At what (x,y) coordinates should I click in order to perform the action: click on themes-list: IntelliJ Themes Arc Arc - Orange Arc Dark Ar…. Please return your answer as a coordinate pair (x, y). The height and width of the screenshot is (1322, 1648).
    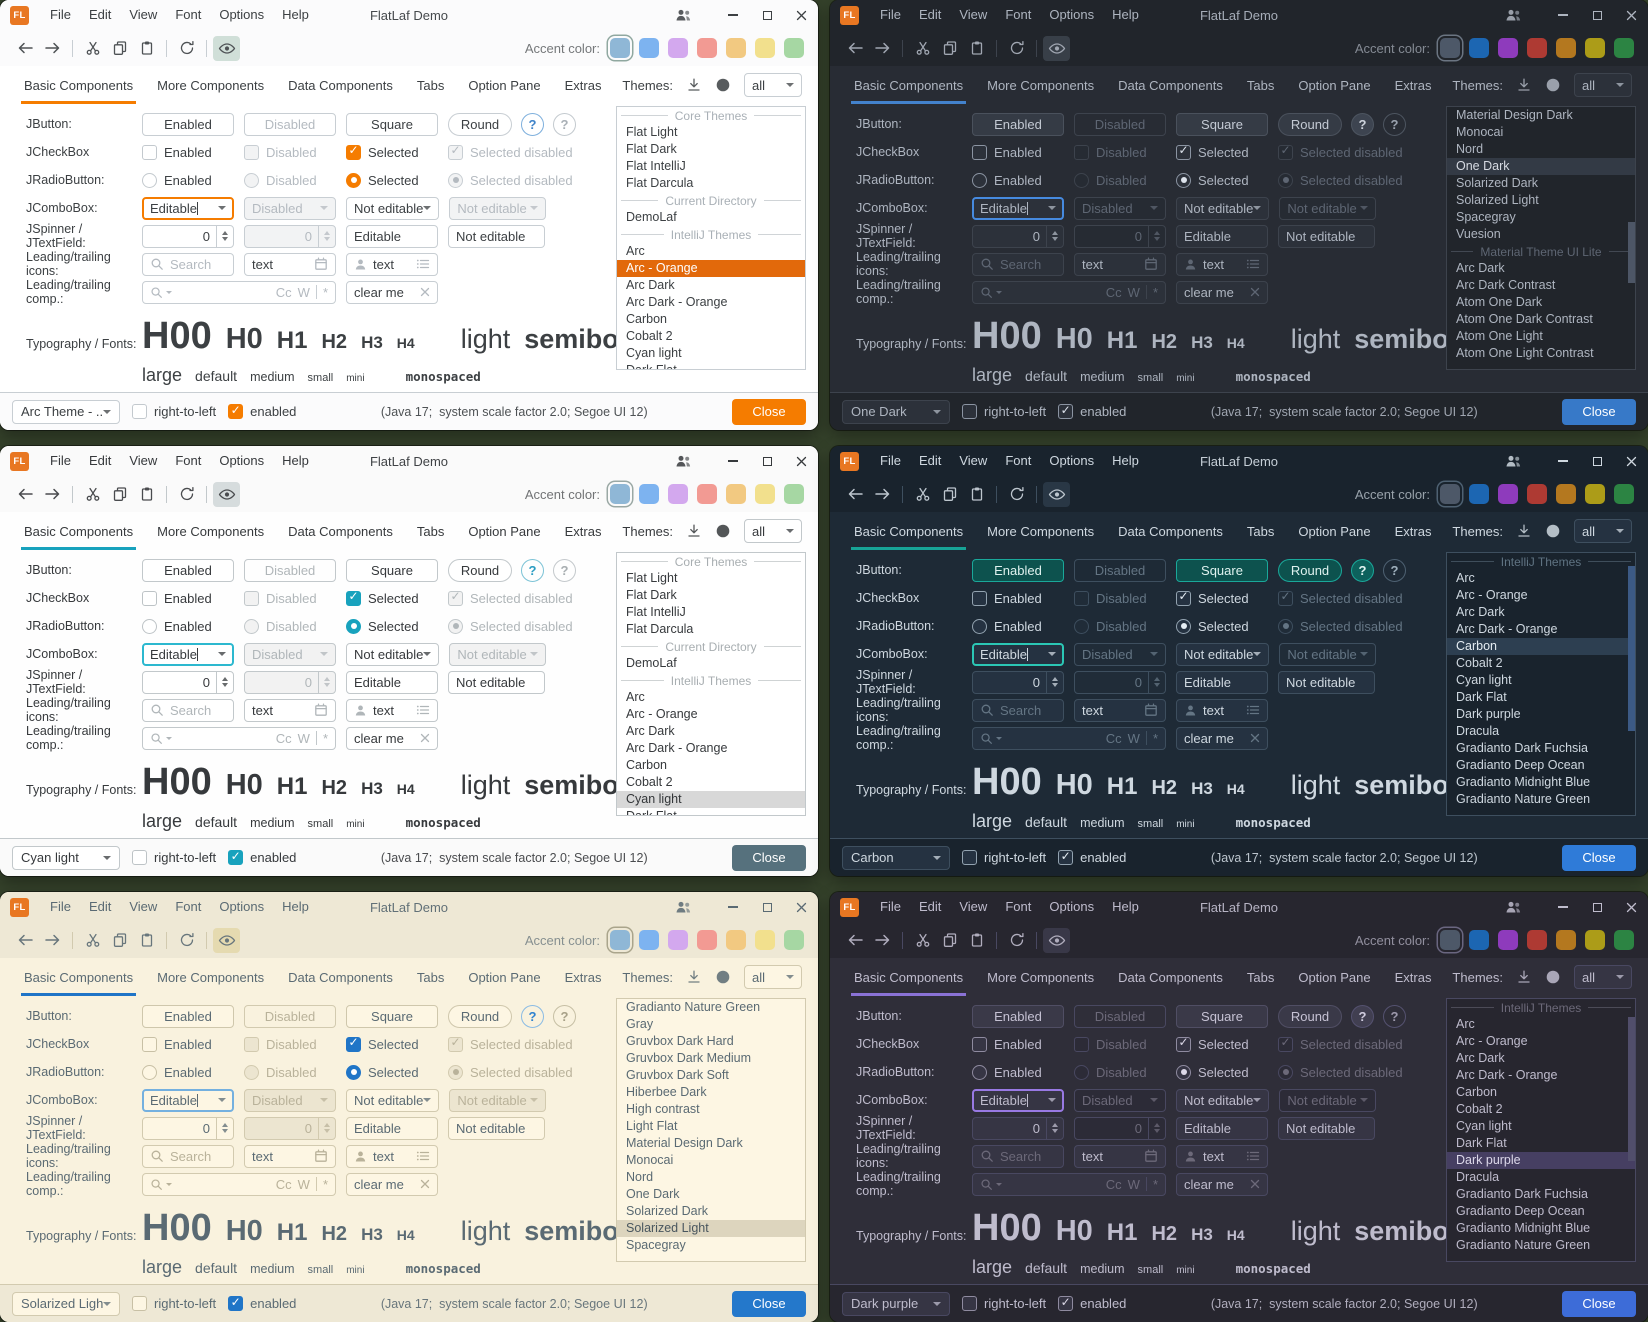
    Looking at the image, I should click on (1541, 684).